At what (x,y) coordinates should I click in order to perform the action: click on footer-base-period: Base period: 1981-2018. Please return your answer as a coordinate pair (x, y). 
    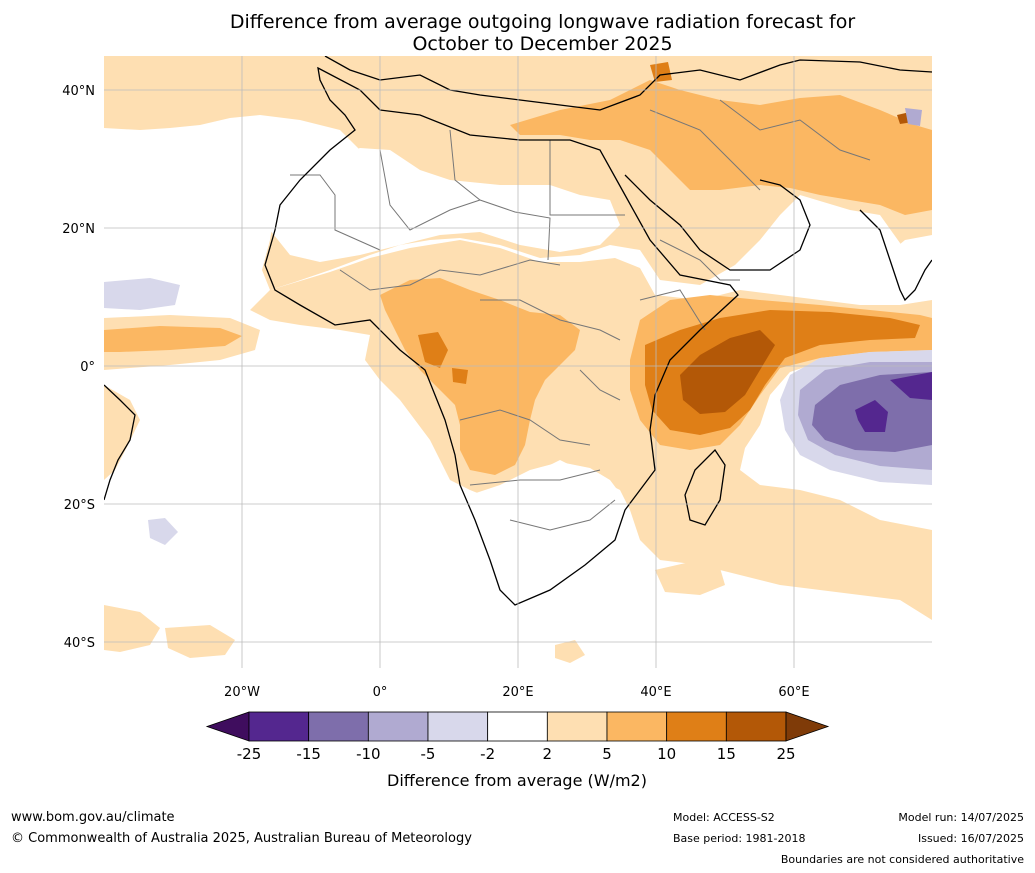
    Looking at the image, I should click on (739, 838).